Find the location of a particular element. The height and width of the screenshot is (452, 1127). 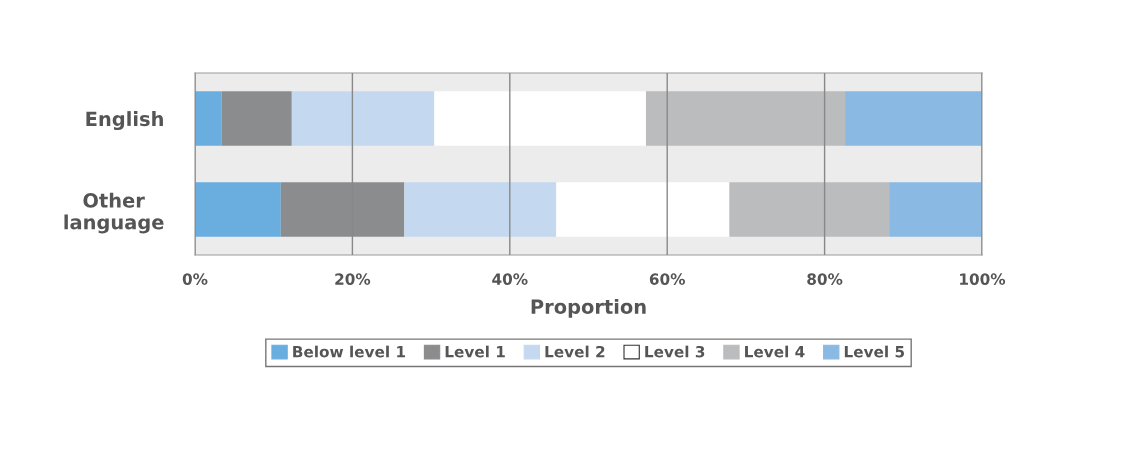

legend-label: Level 1 is located at coordinates (475, 351).